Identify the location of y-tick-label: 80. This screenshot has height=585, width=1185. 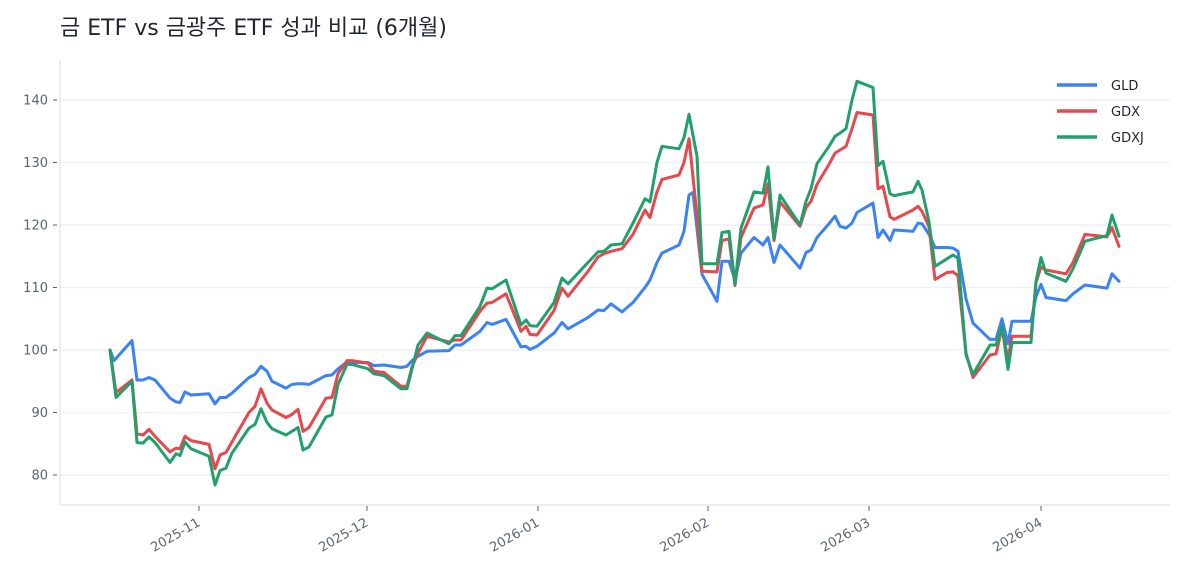
(39, 476).